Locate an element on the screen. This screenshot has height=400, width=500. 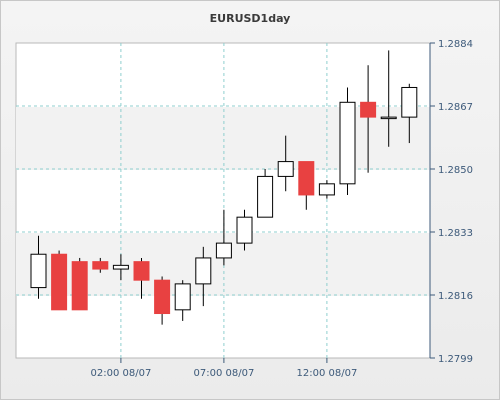
tick-label-y: 1.2799 is located at coordinates (455, 359).